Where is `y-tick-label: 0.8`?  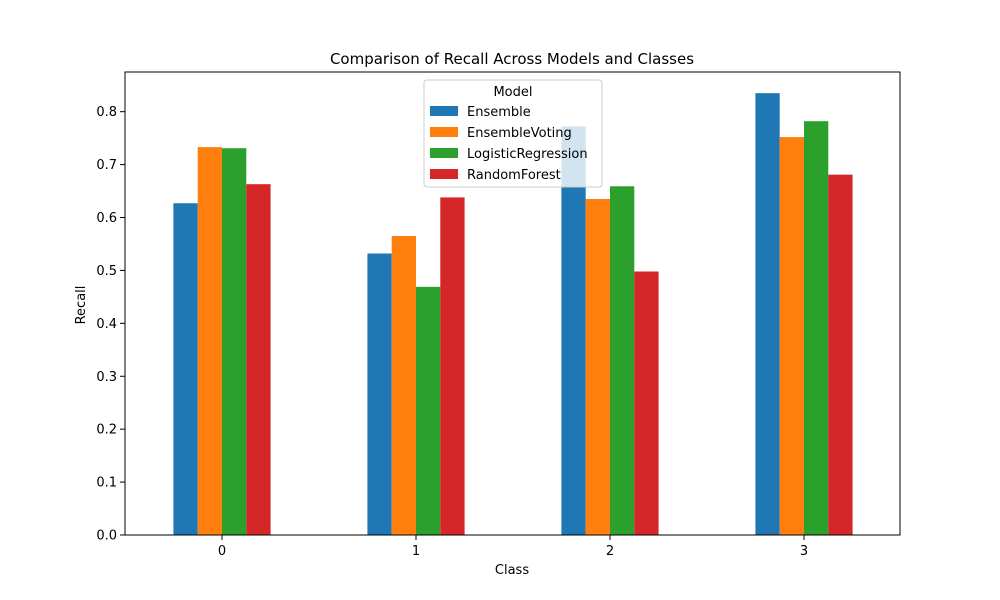 y-tick-label: 0.8 is located at coordinates (106, 112).